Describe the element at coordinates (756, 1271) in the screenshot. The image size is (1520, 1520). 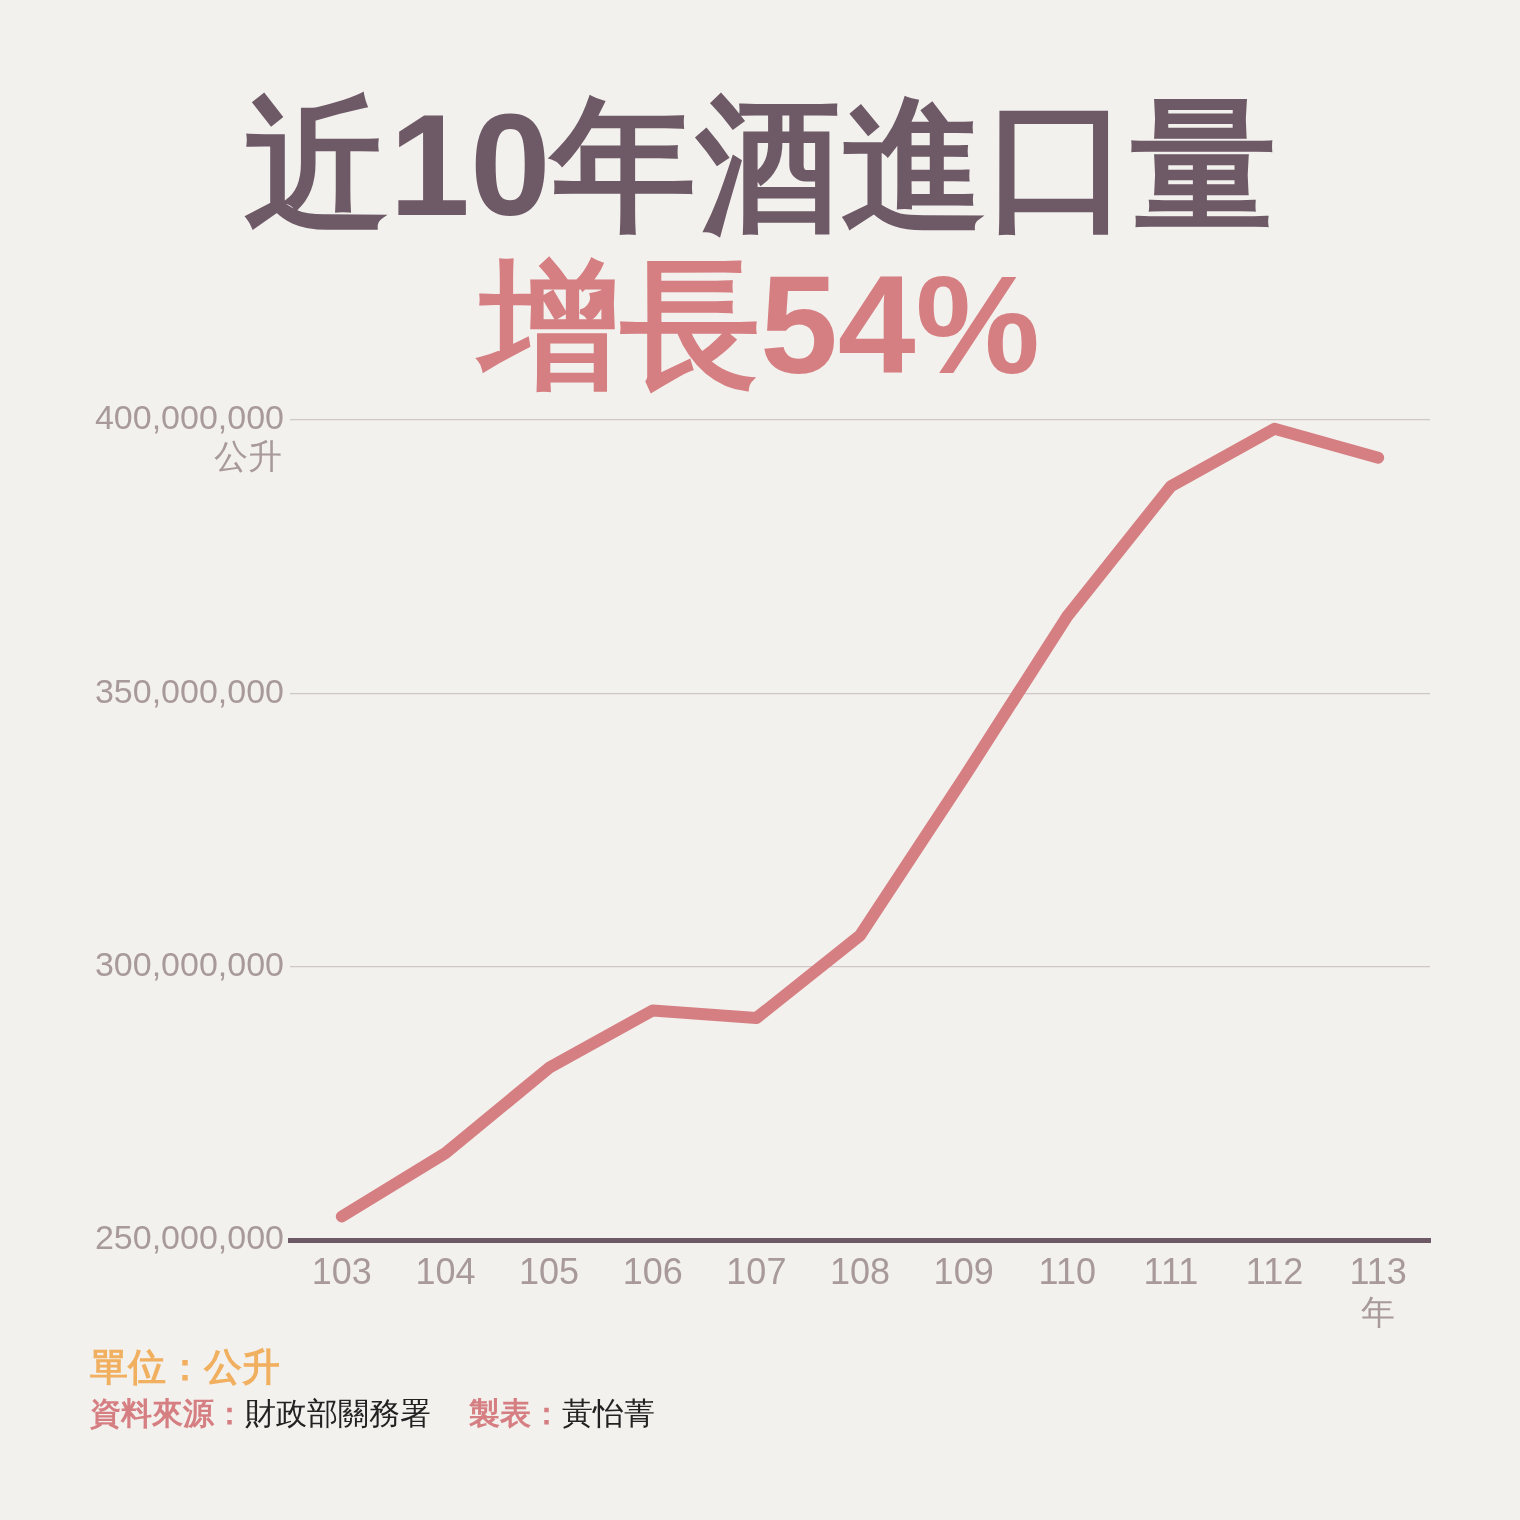
I see `x-tick-label: 107` at that location.